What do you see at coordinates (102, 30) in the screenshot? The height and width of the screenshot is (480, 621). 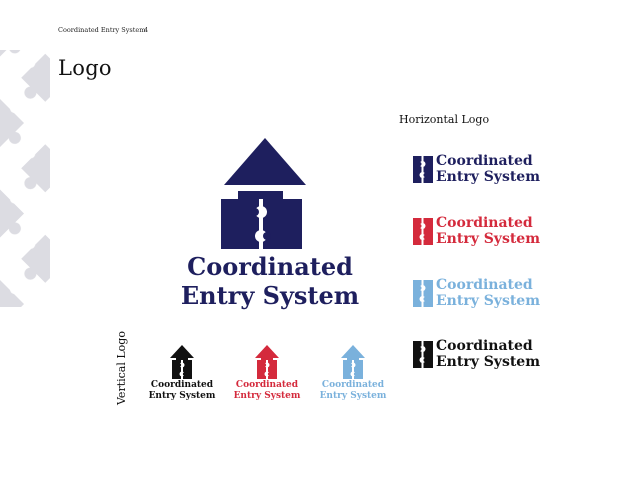 I see `header-doc-title: Coordinated Entry System` at bounding box center [102, 30].